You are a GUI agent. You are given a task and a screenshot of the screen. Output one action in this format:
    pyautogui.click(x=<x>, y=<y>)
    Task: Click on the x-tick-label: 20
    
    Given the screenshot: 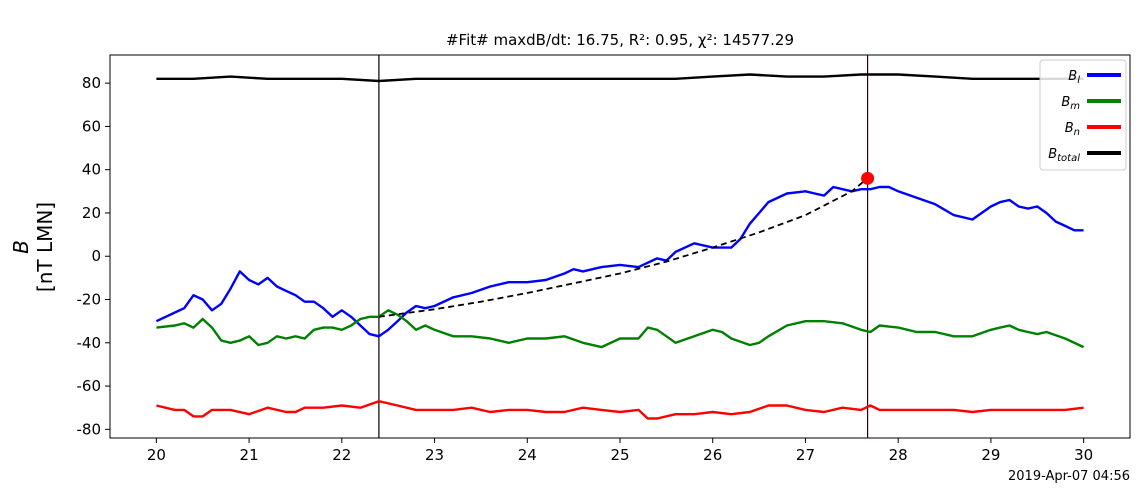 What is the action you would take?
    pyautogui.click(x=156, y=455)
    